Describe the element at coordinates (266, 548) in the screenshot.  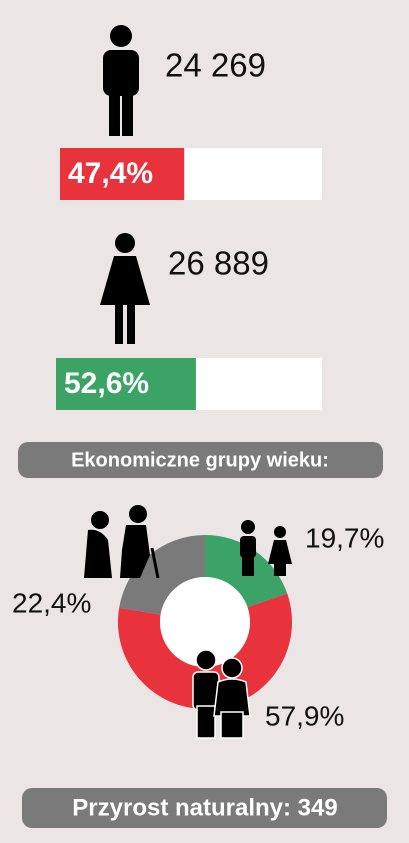
I see `family-icon` at that location.